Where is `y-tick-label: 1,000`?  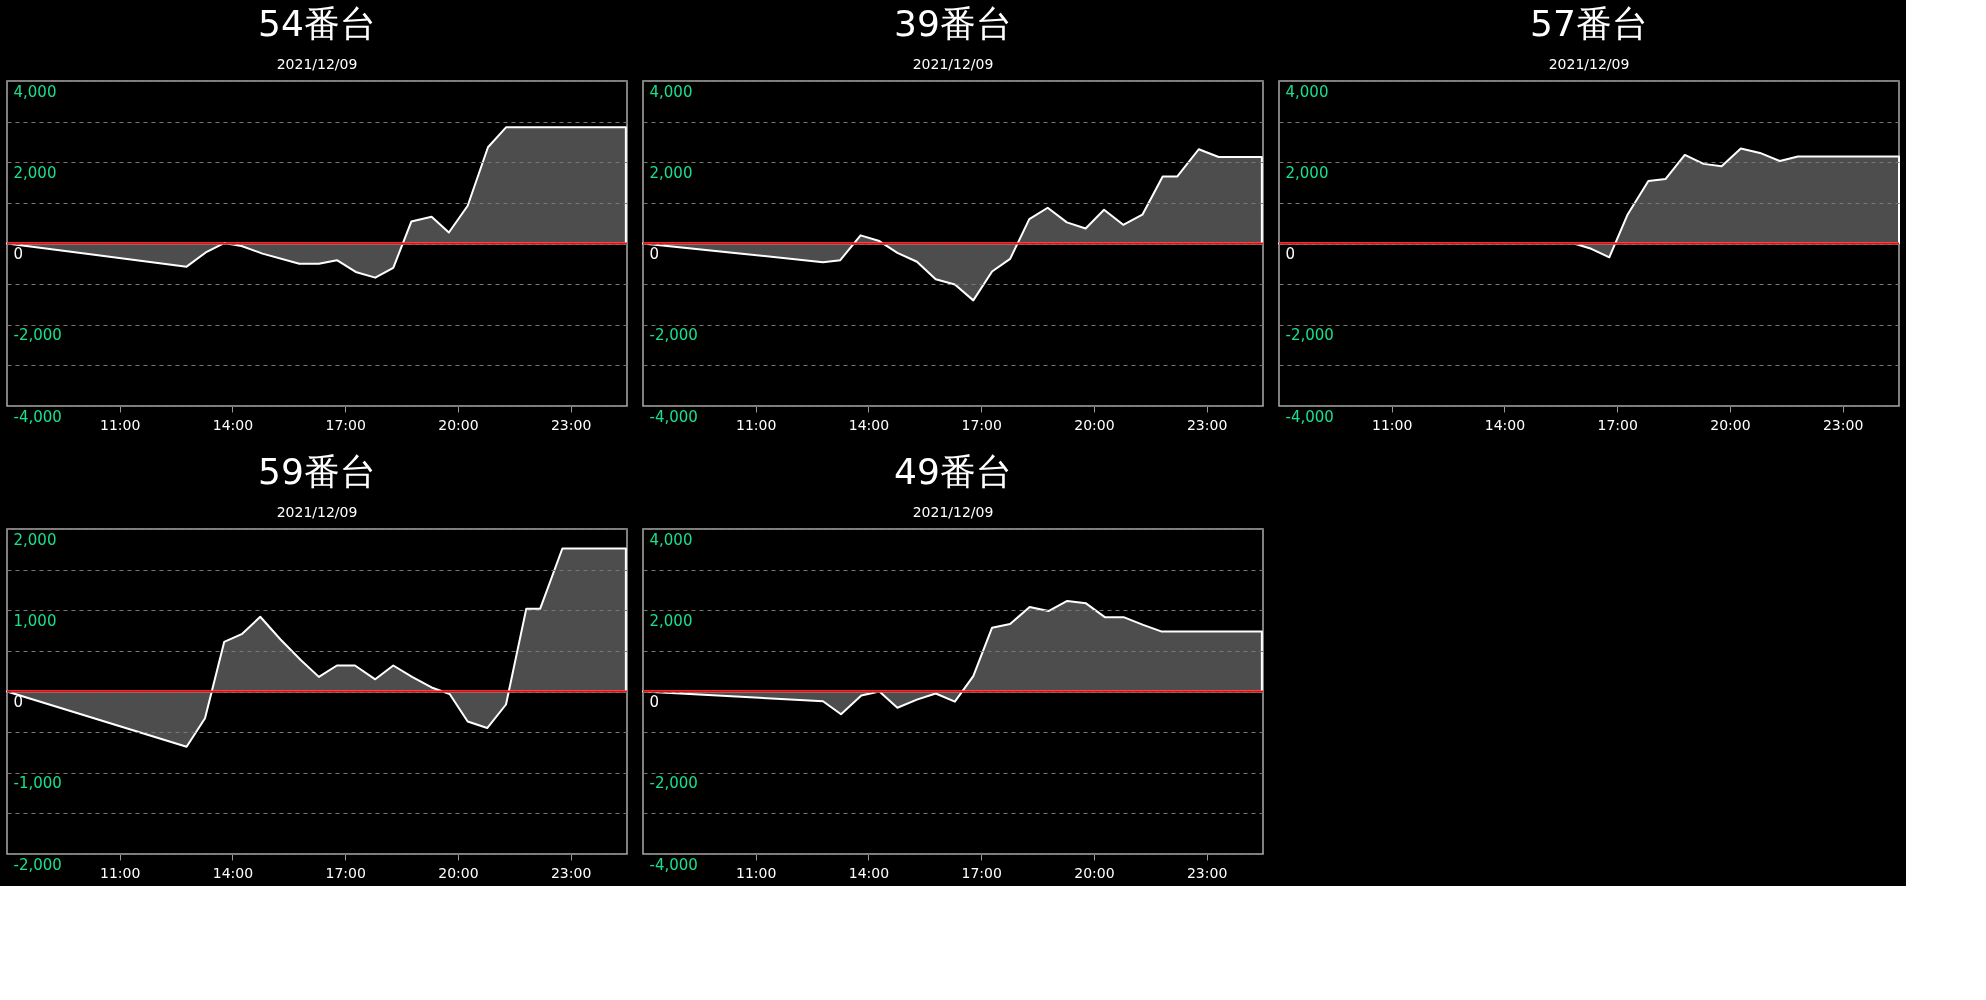
y-tick-label: 1,000 is located at coordinates (35, 620).